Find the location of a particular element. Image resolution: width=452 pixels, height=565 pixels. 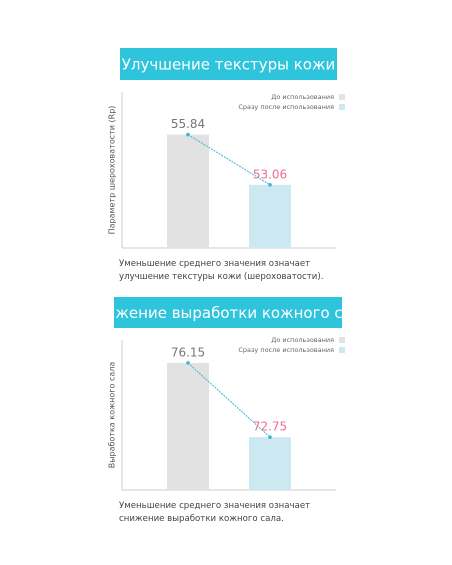

value-label: 53.06 is located at coordinates (270, 174).